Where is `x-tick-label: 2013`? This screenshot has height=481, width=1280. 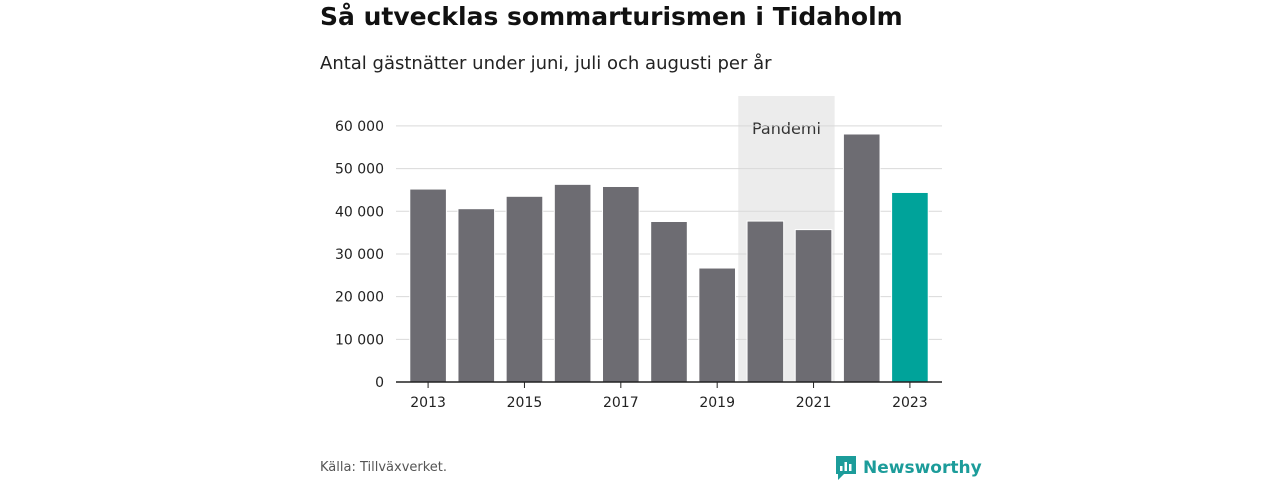
x-tick-label: 2013 is located at coordinates (428, 403).